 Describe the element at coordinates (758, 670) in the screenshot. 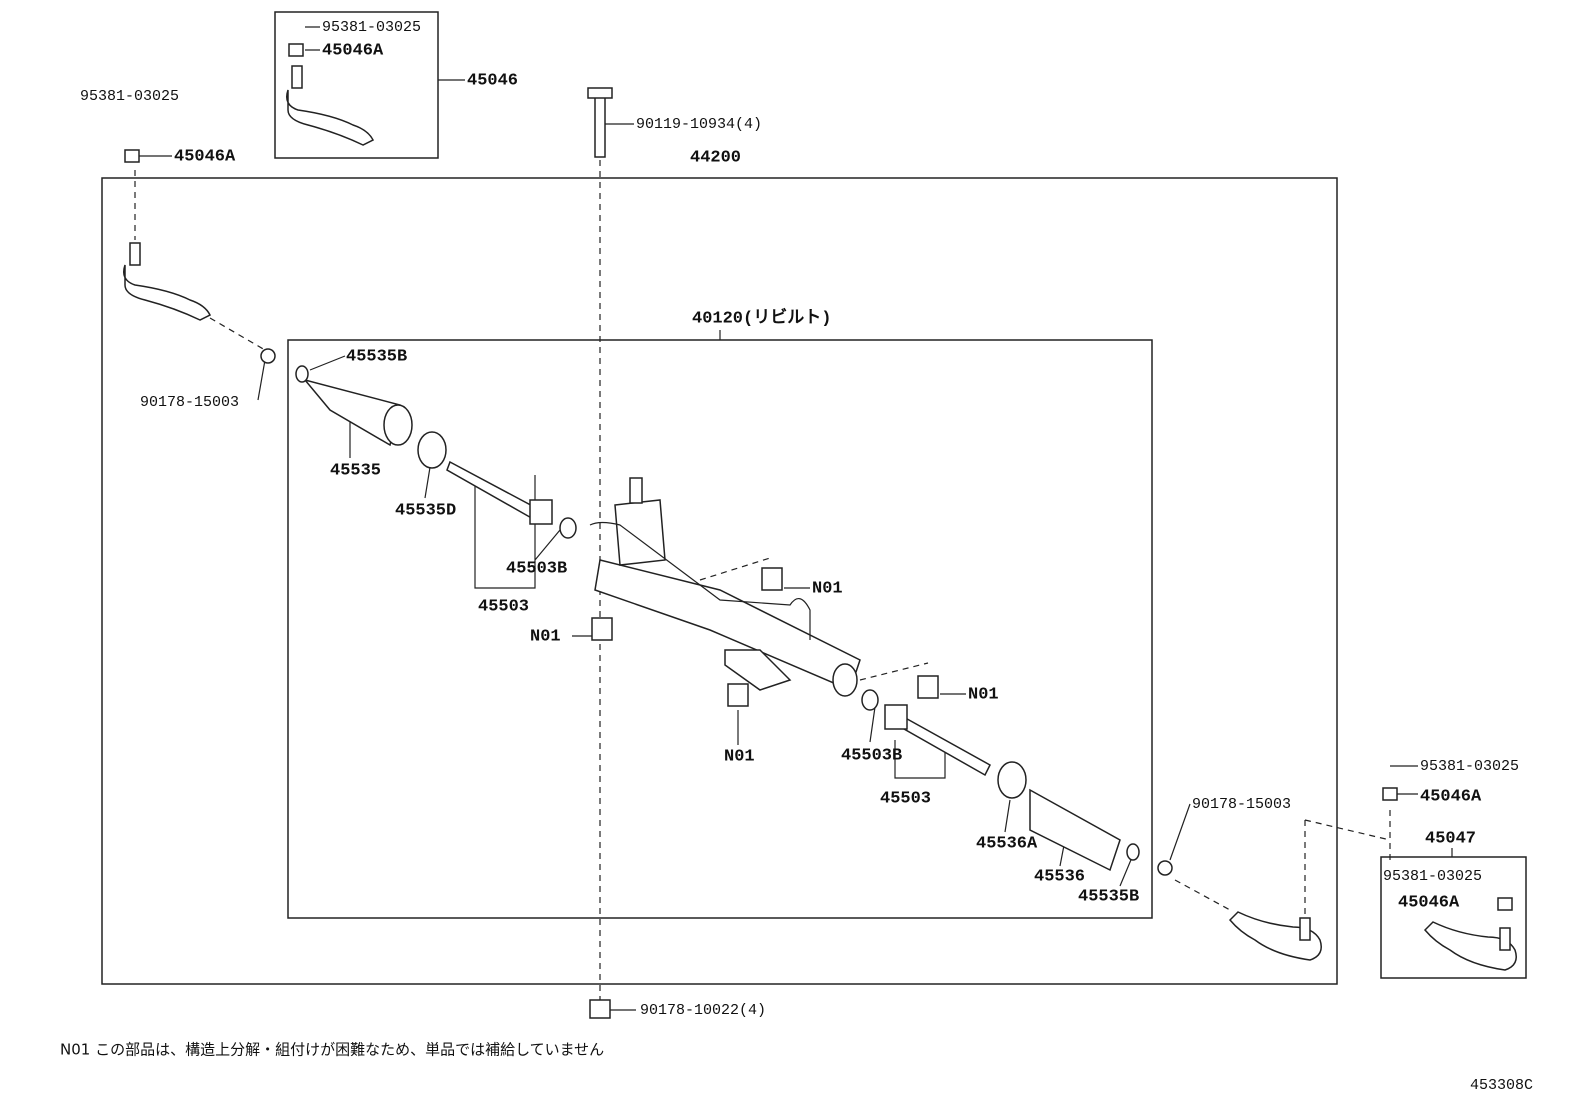

I see `mount` at that location.